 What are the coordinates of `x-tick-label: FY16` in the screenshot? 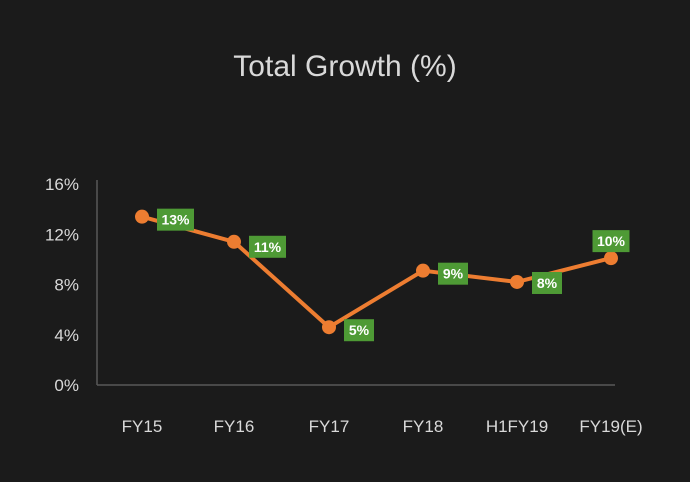 It's located at (234, 426).